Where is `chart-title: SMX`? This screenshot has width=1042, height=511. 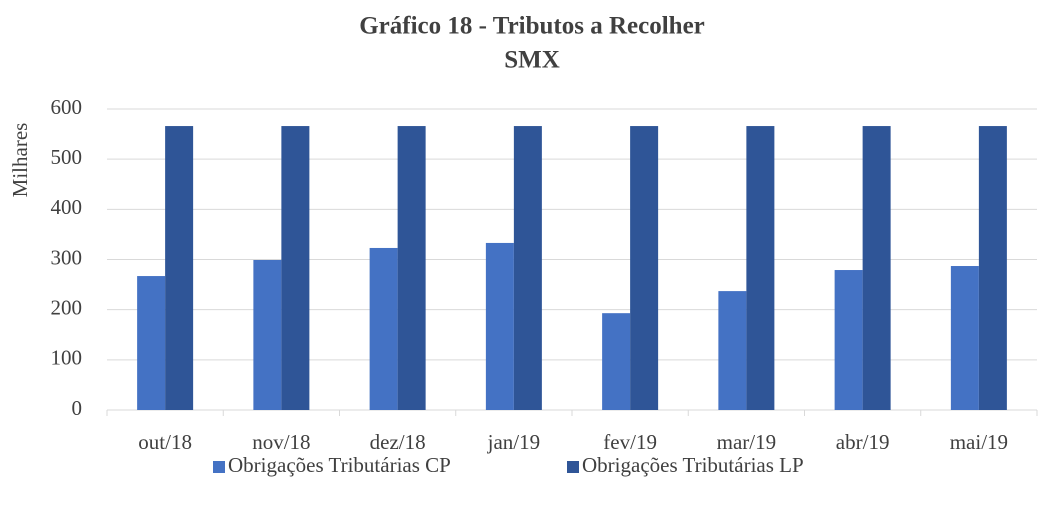 chart-title: SMX is located at coordinates (532, 60).